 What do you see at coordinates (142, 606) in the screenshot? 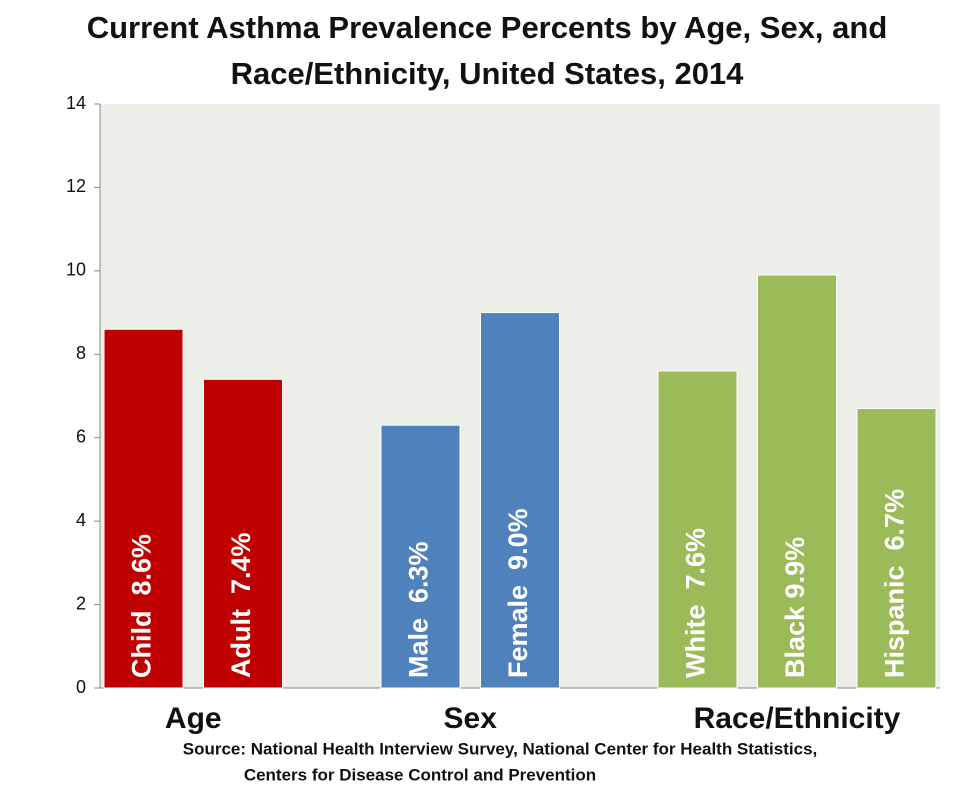
I see `data-label: Child 8.6%` at bounding box center [142, 606].